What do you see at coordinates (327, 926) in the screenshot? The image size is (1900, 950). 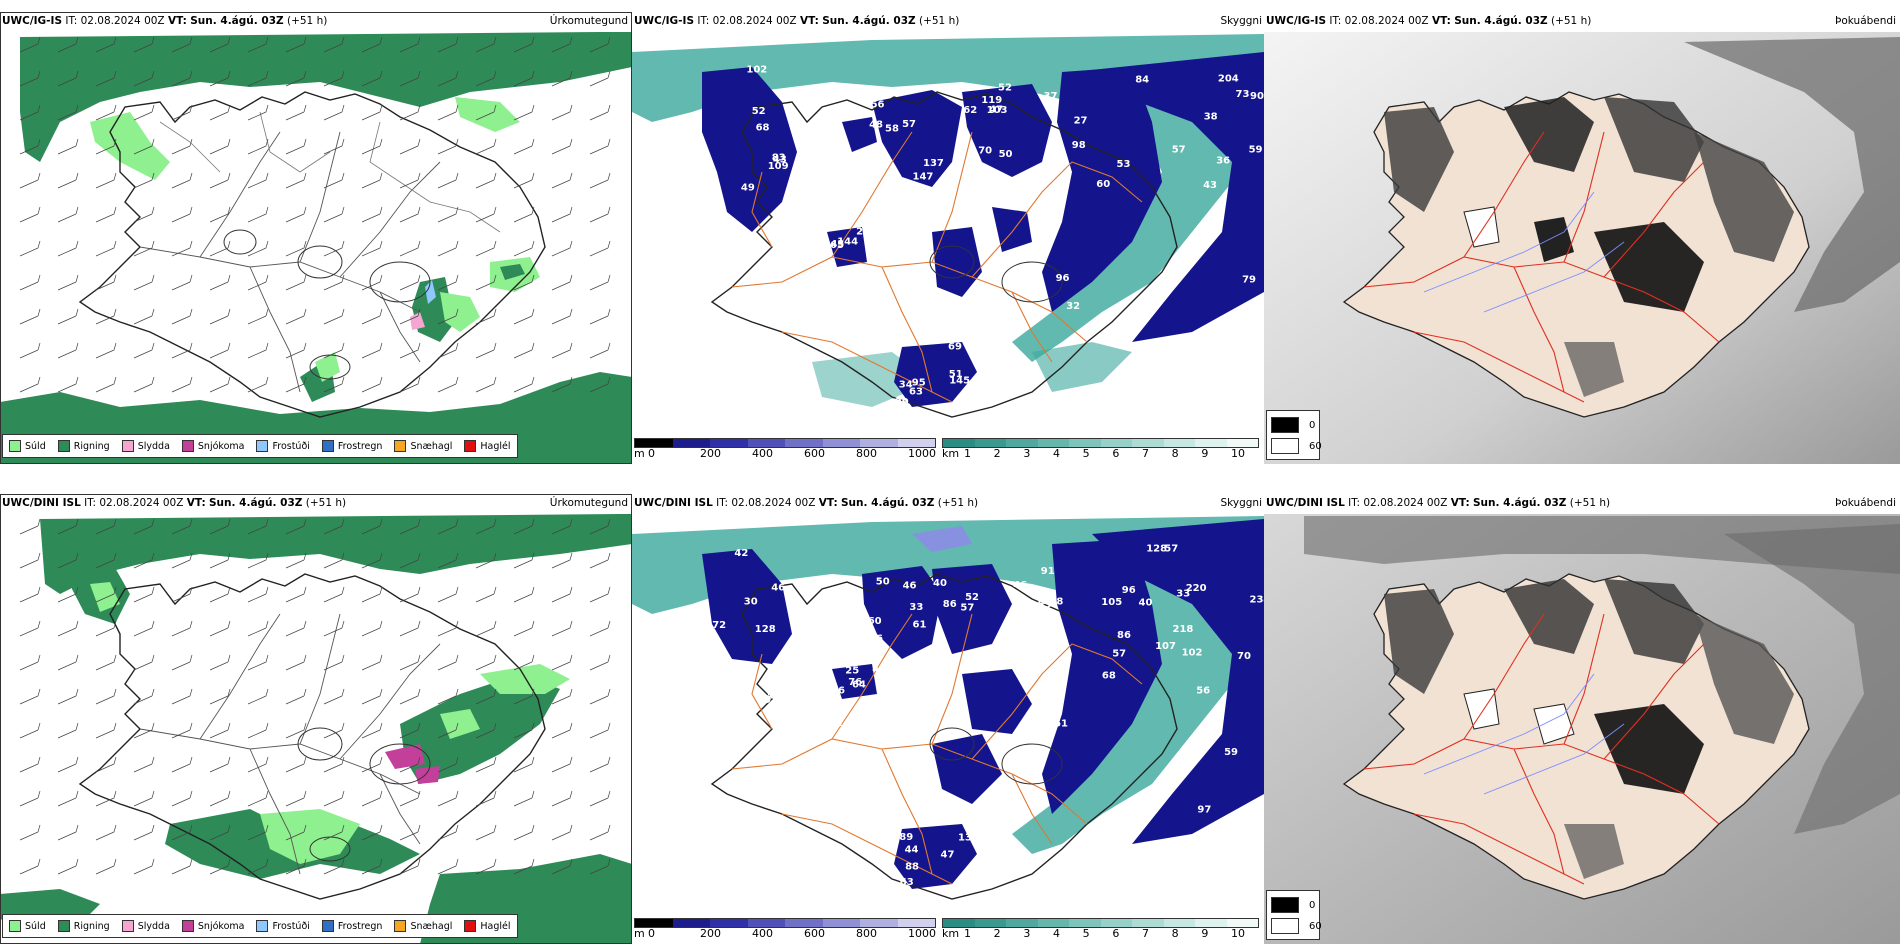 I see `legend-swatch` at bounding box center [327, 926].